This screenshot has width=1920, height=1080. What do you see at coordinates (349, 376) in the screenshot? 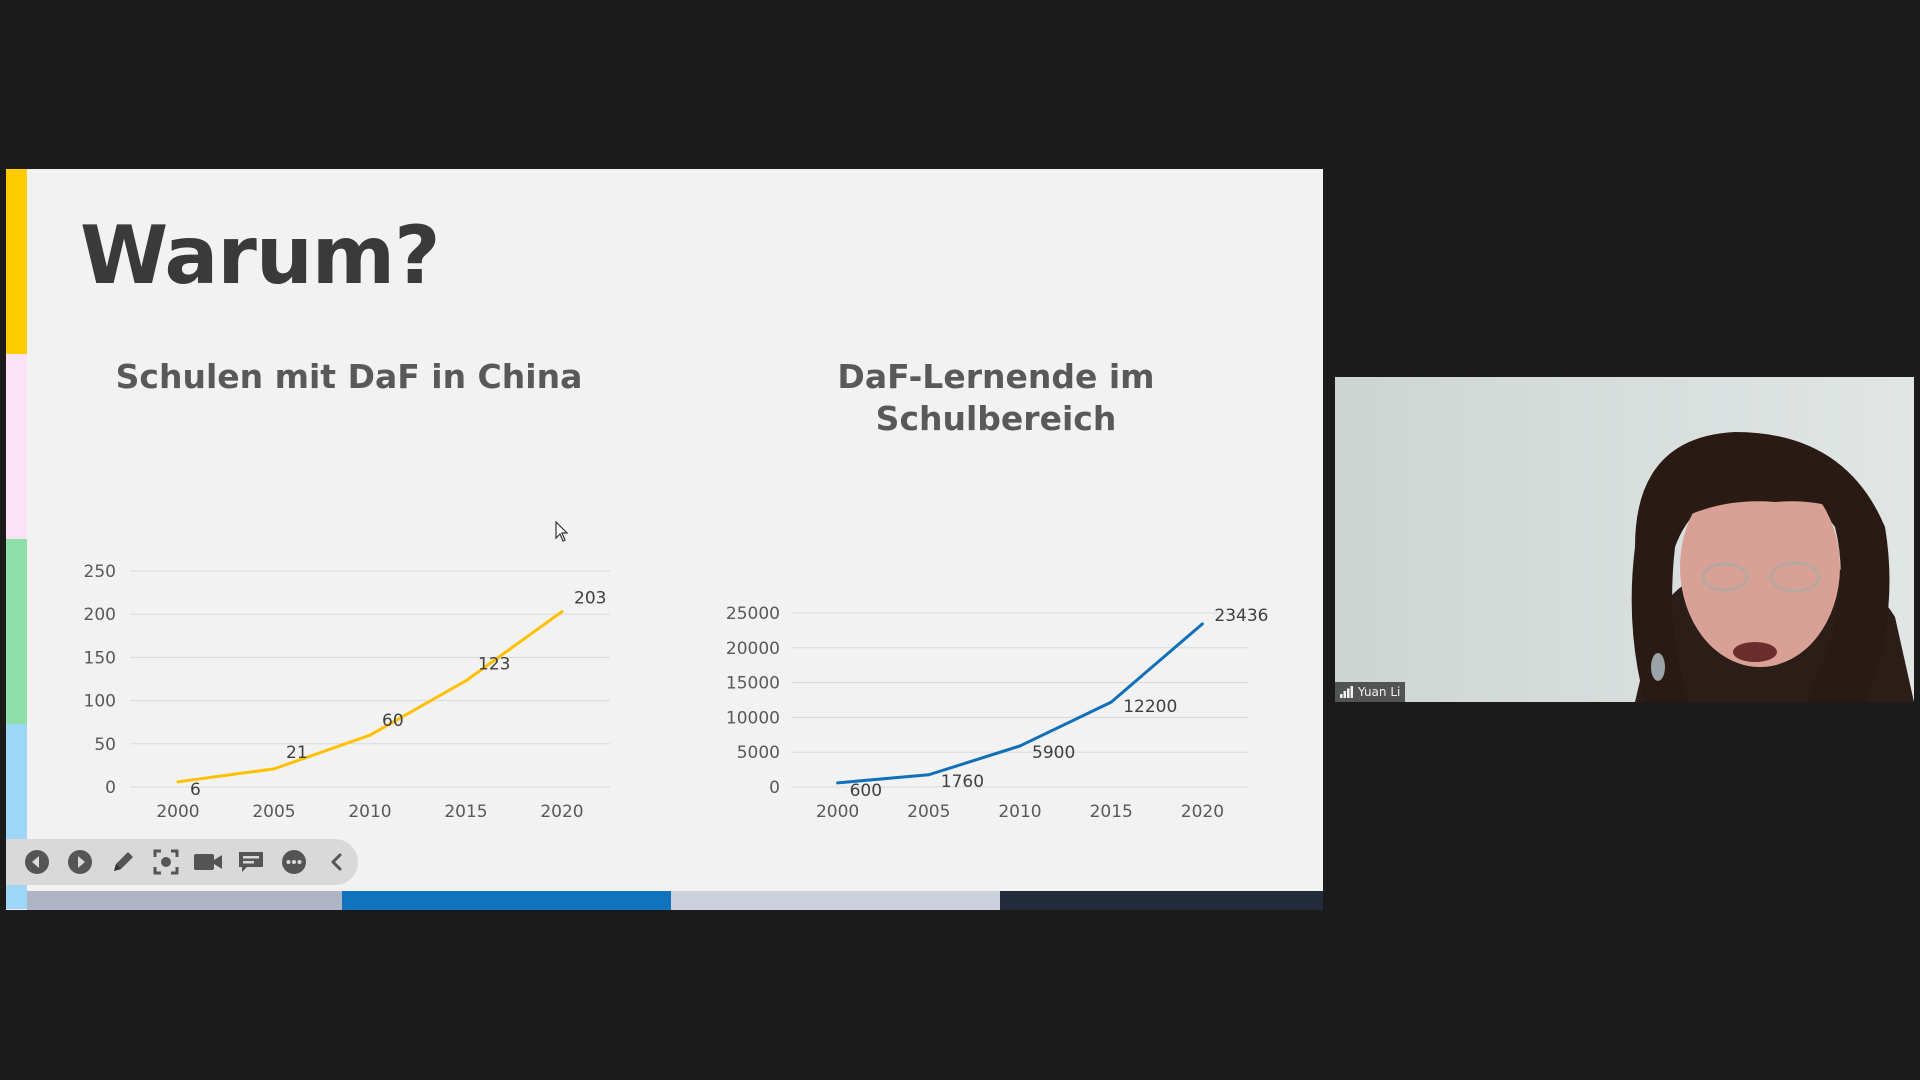
I see `chart-title: Schulen mit DaF in China` at bounding box center [349, 376].